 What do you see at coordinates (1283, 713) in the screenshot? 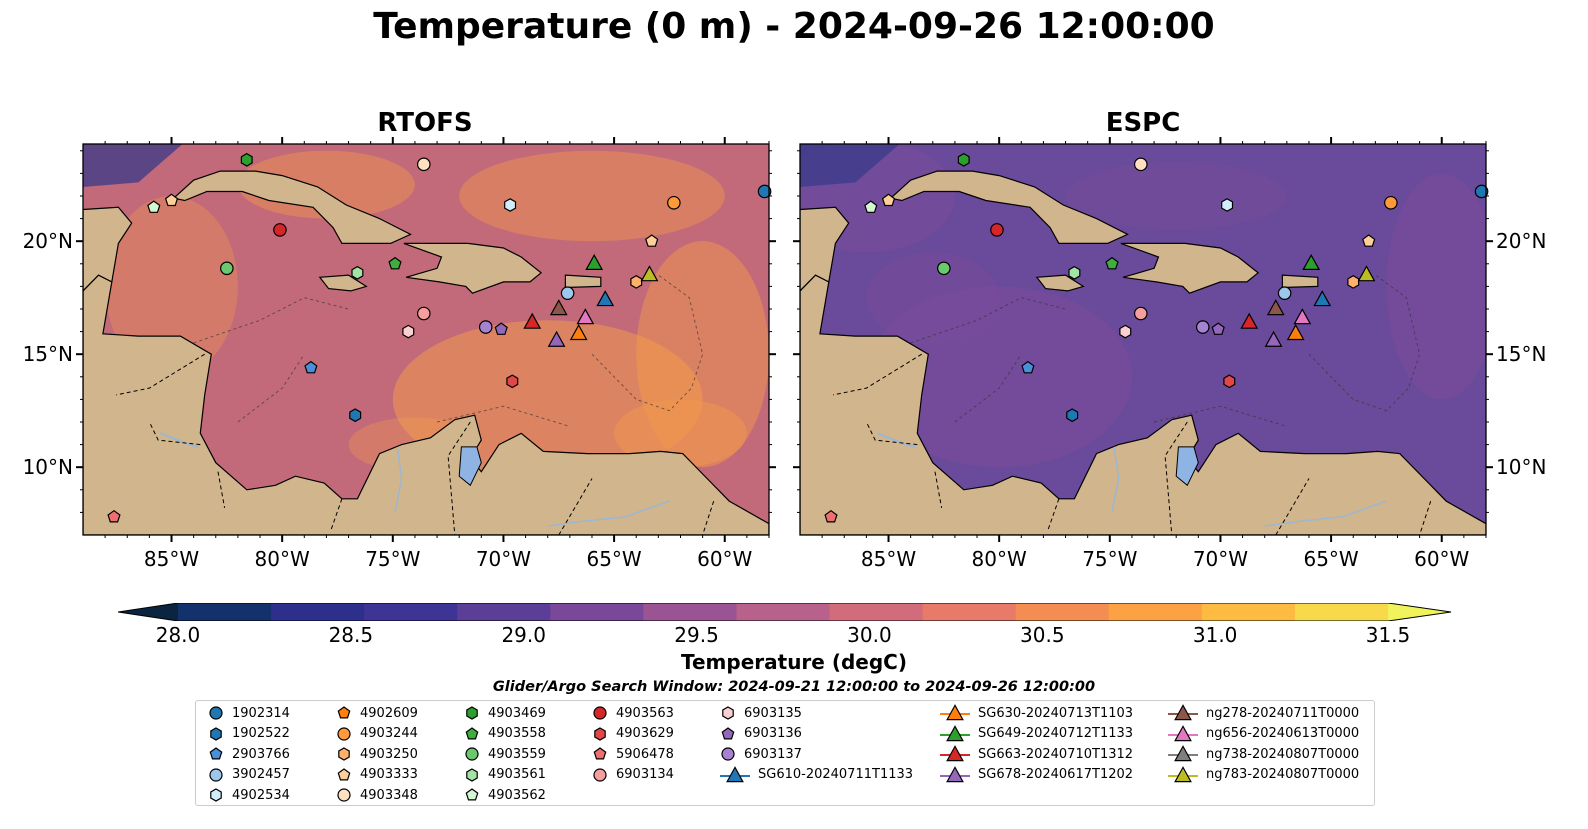
I see `legend-label: ng278-20240711T0000` at bounding box center [1283, 713].